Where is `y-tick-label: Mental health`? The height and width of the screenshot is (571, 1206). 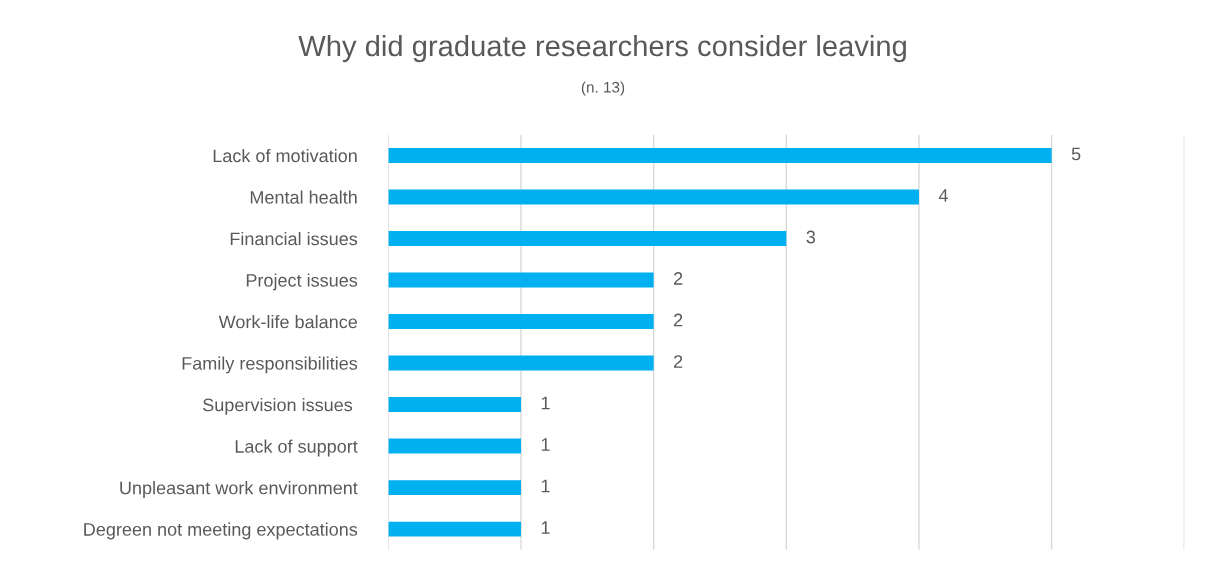 y-tick-label: Mental health is located at coordinates (303, 197).